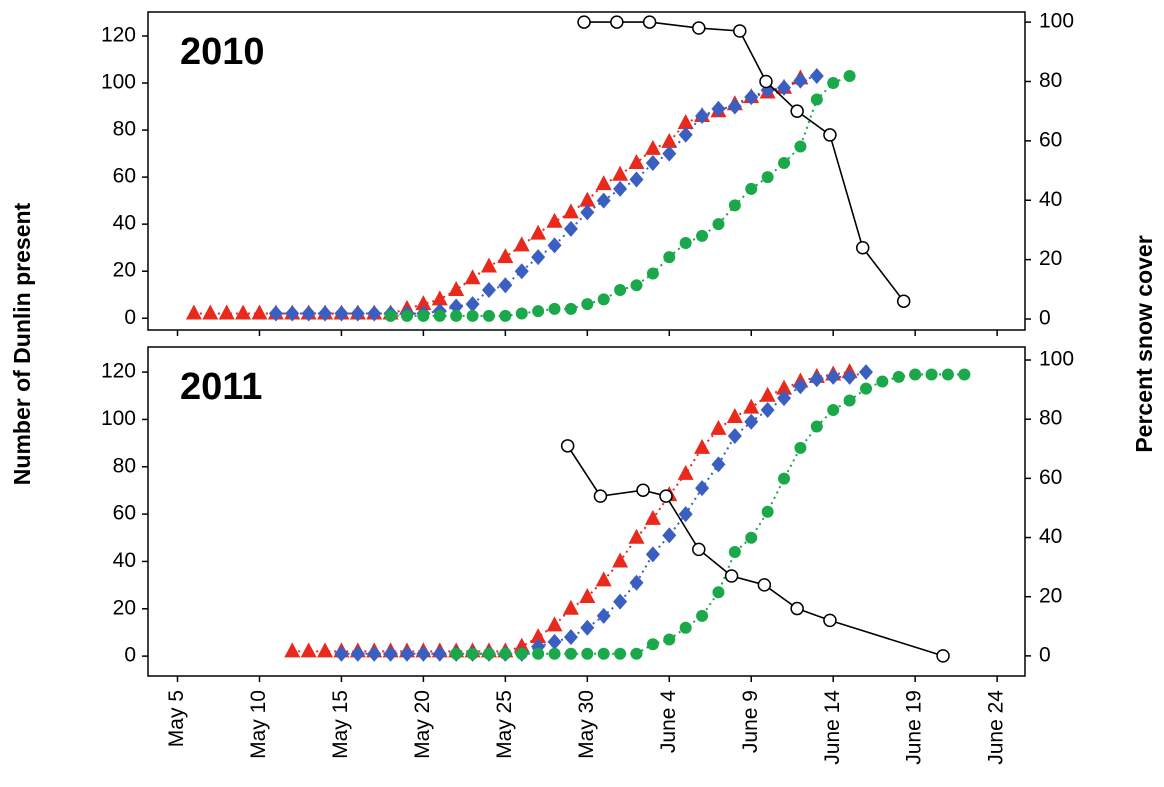 The width and height of the screenshot is (1164, 787). Describe the element at coordinates (124, 607) in the screenshot. I see `y-tick-label: 20` at that location.